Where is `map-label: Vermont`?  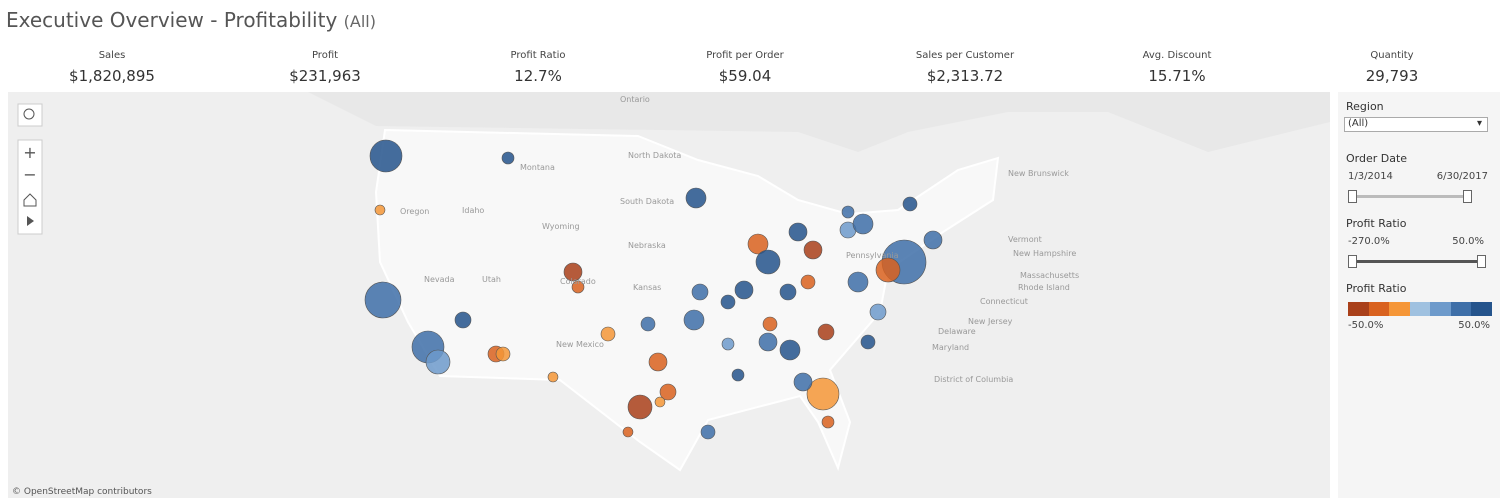 map-label: Vermont is located at coordinates (1025, 239).